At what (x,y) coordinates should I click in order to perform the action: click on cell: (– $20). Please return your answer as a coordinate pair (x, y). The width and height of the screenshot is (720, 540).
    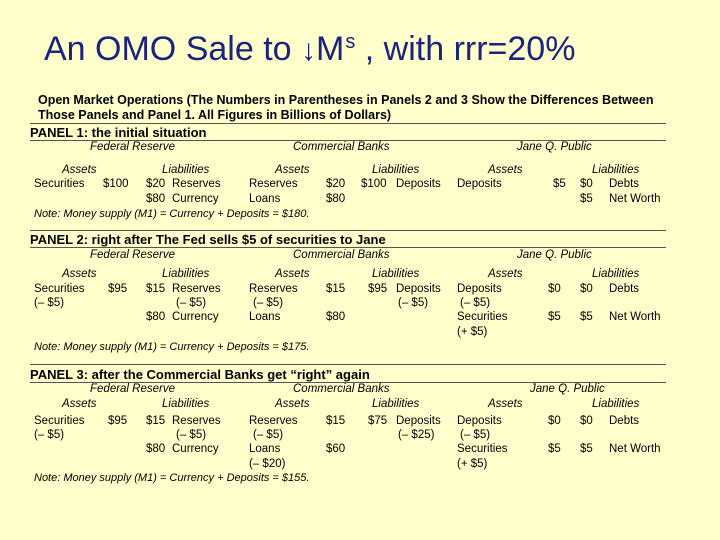
    Looking at the image, I should click on (267, 464).